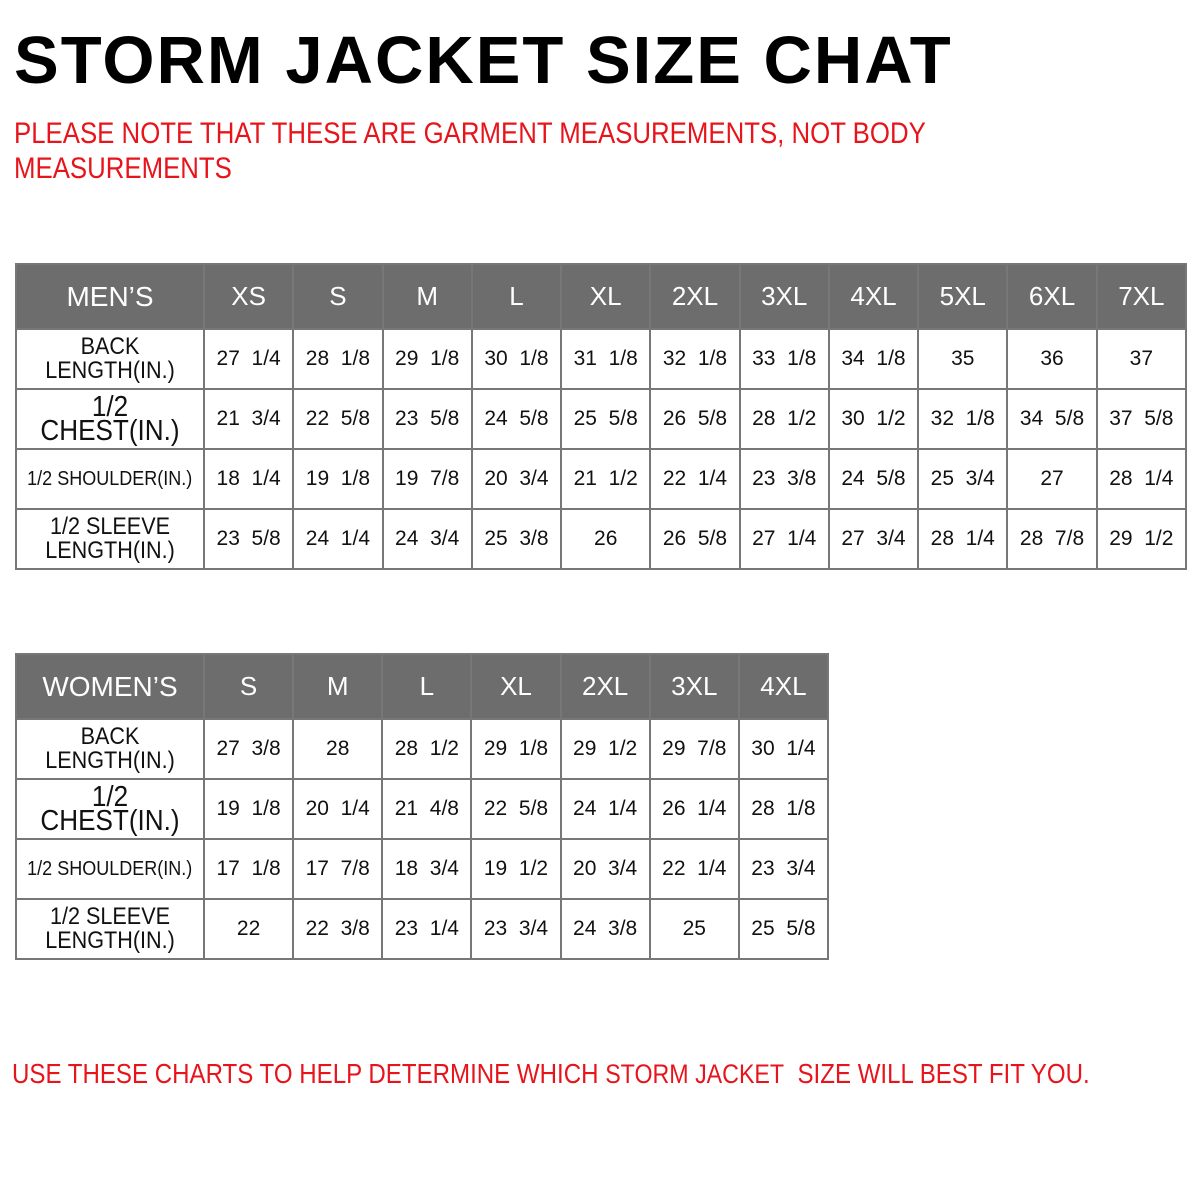  I want to click on footer-brand: STORM JACKET, so click(695, 1074).